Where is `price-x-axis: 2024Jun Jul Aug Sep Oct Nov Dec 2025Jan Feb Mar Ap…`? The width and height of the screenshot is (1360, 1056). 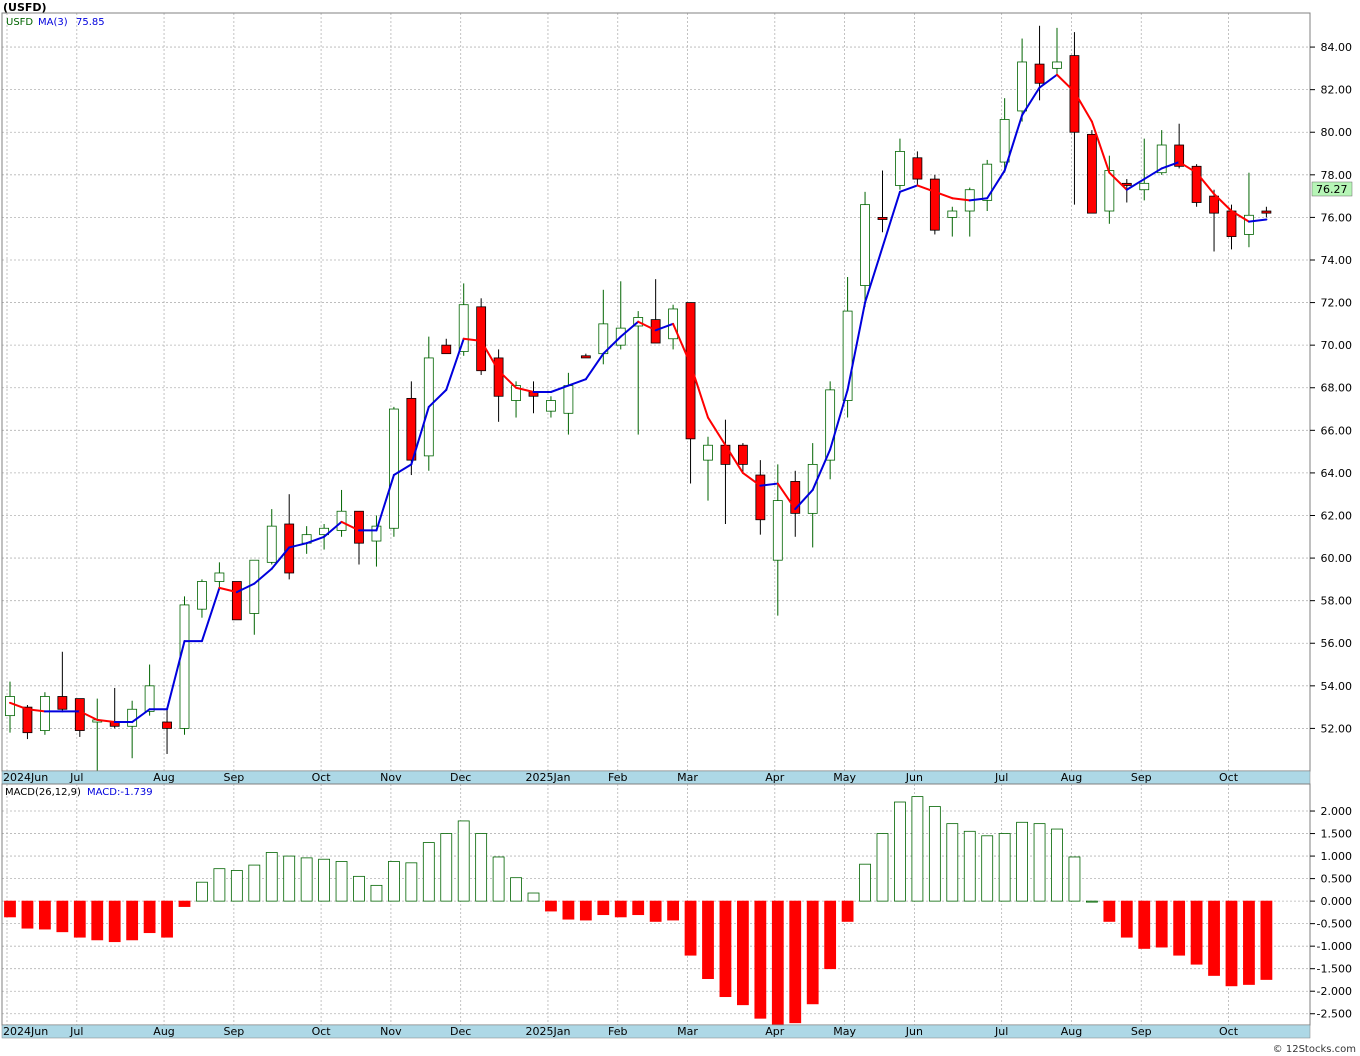 price-x-axis: 2024Jun Jul Aug Sep Oct Nov Dec 2025Jan Feb Mar Ap… is located at coordinates (656, 777).